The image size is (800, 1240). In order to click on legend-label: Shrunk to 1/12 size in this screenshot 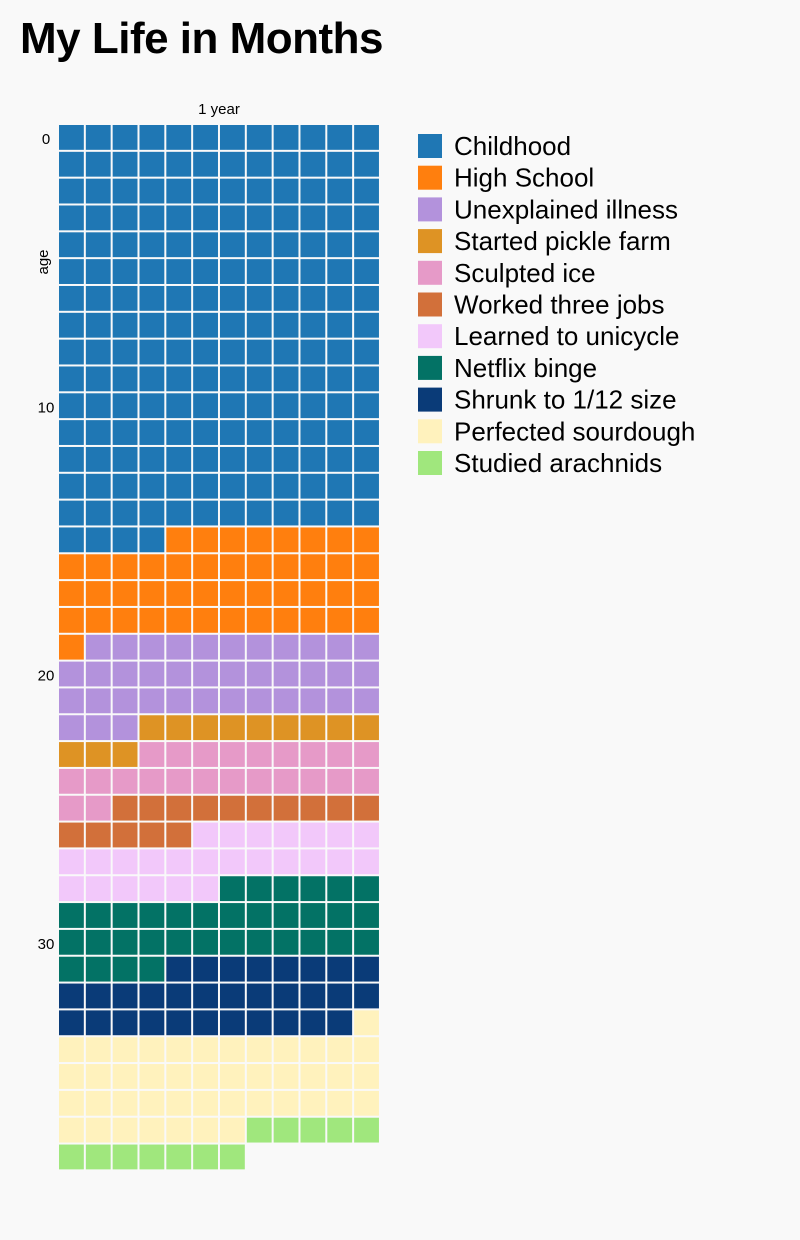, I will do `click(565, 400)`.